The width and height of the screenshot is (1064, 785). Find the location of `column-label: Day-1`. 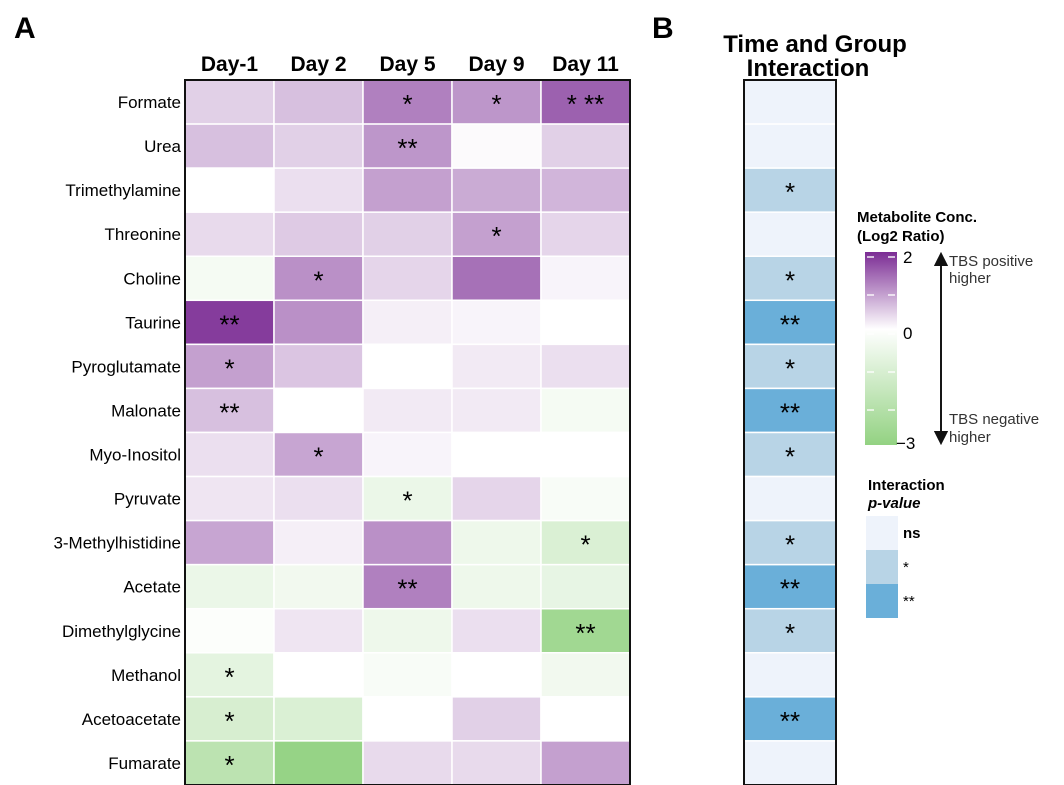

column-label: Day-1 is located at coordinates (230, 64).